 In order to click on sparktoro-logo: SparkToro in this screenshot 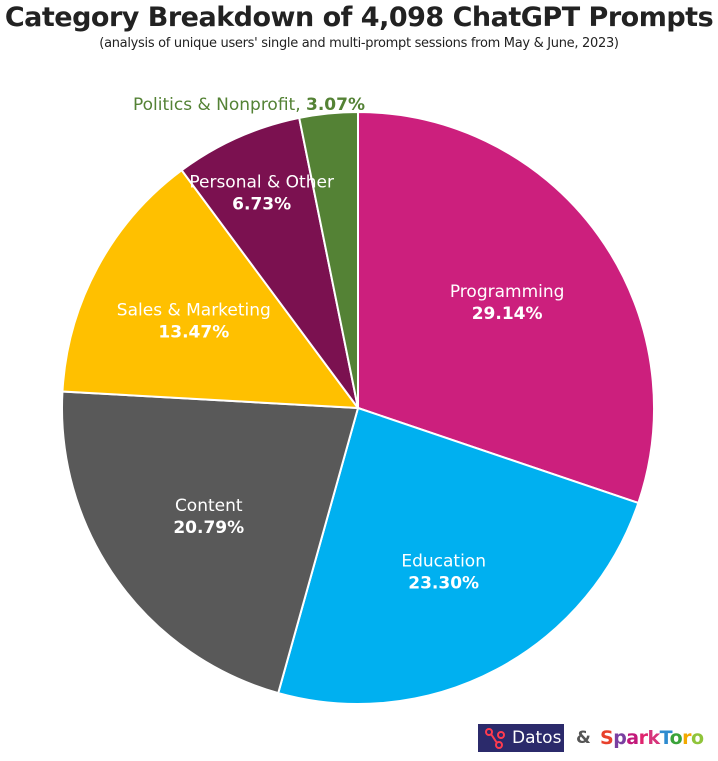, I will do `click(652, 738)`.